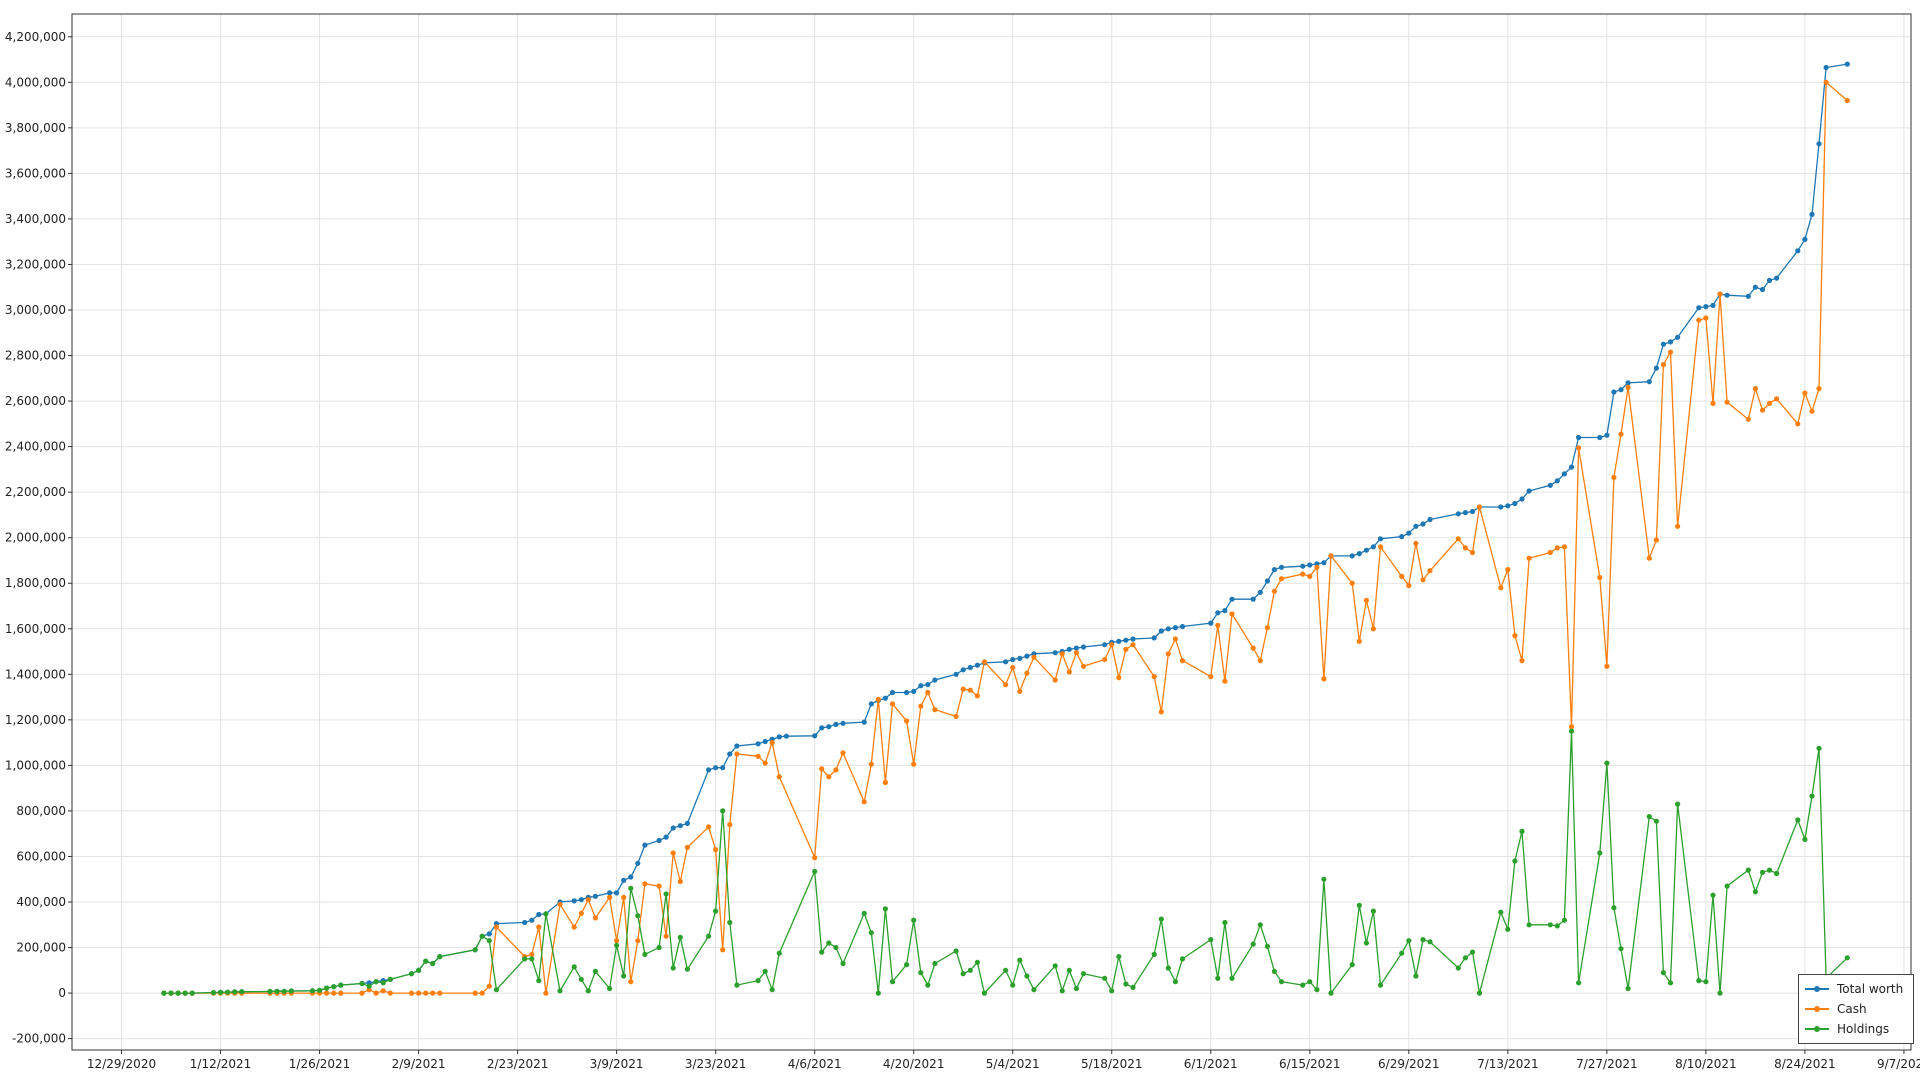  I want to click on x-tick-label: 2/23/2021, so click(518, 1064).